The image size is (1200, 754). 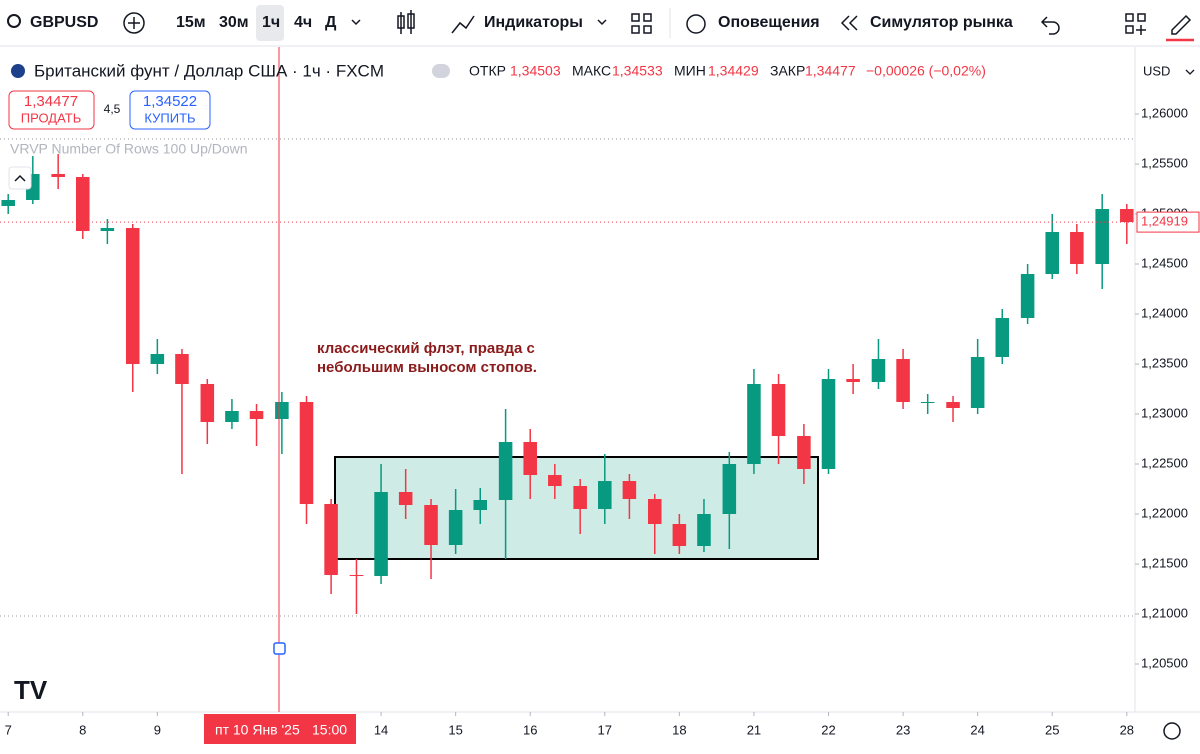 I want to click on x-tick-label: 9, so click(x=157, y=729).